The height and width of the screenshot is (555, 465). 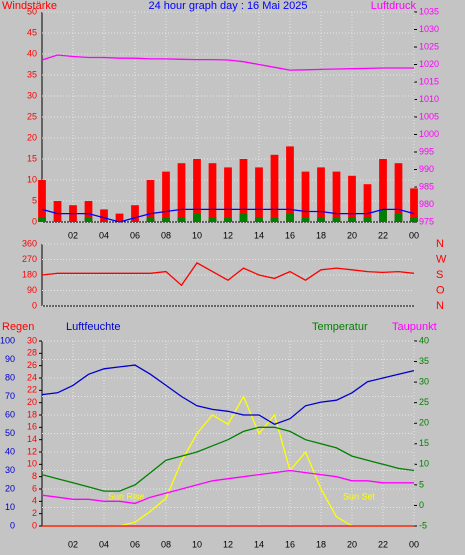 I want to click on rain-tick-label: 18, so click(x=32, y=414).